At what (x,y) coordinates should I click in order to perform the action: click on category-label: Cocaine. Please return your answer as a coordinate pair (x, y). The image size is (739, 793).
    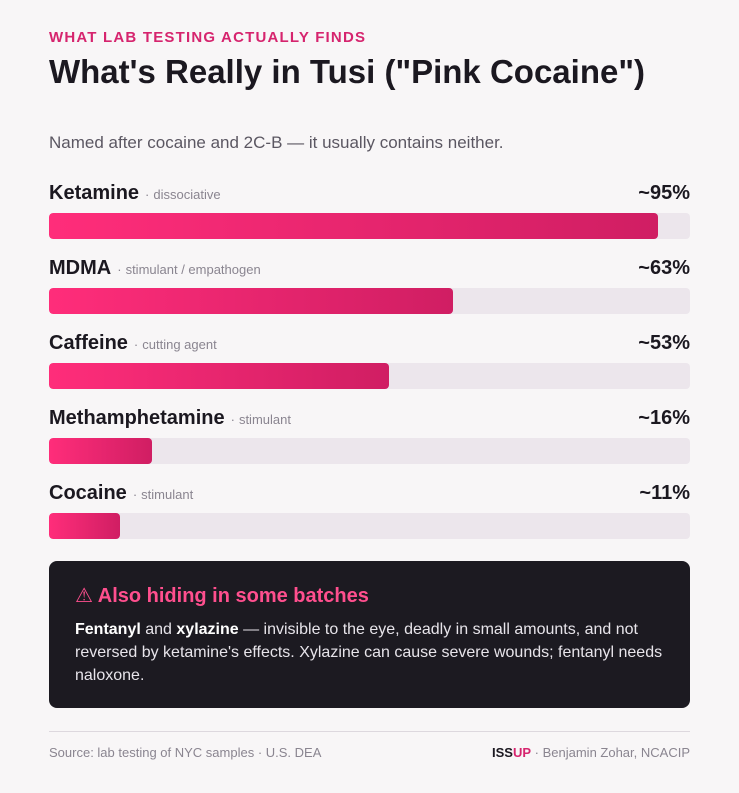
    Looking at the image, I should click on (88, 493).